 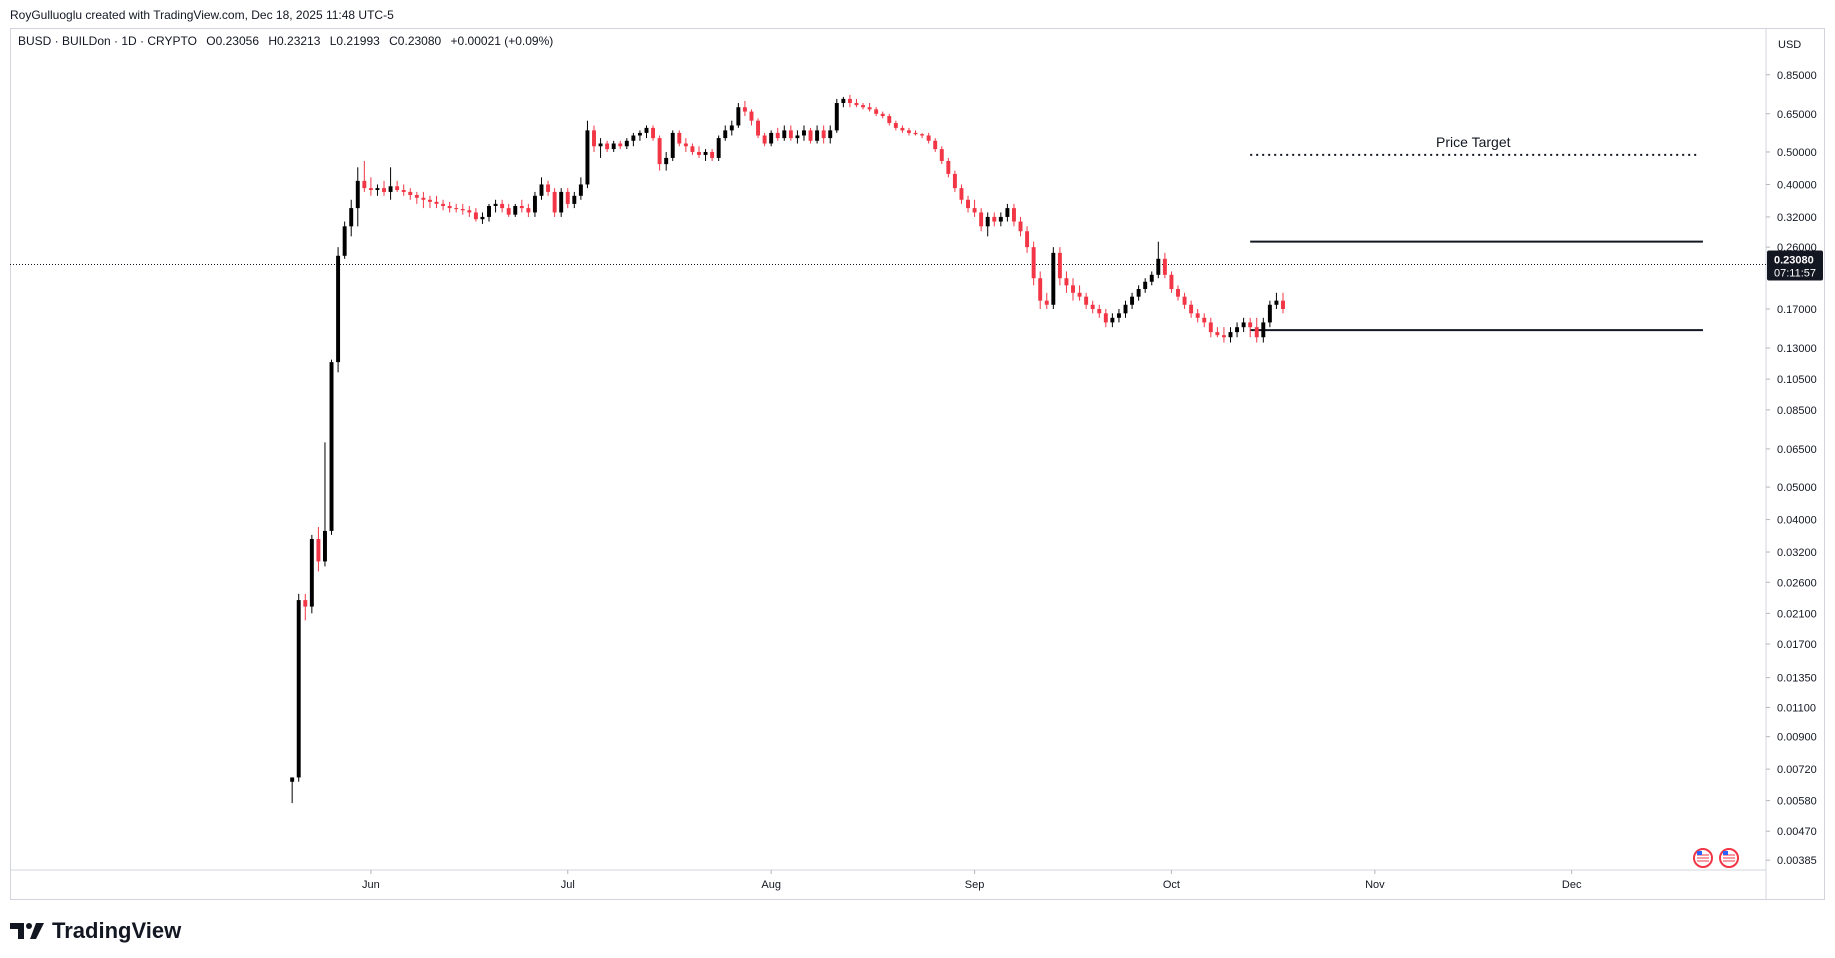 What do you see at coordinates (117, 930) in the screenshot?
I see `tradingview-logo-text: TradingView` at bounding box center [117, 930].